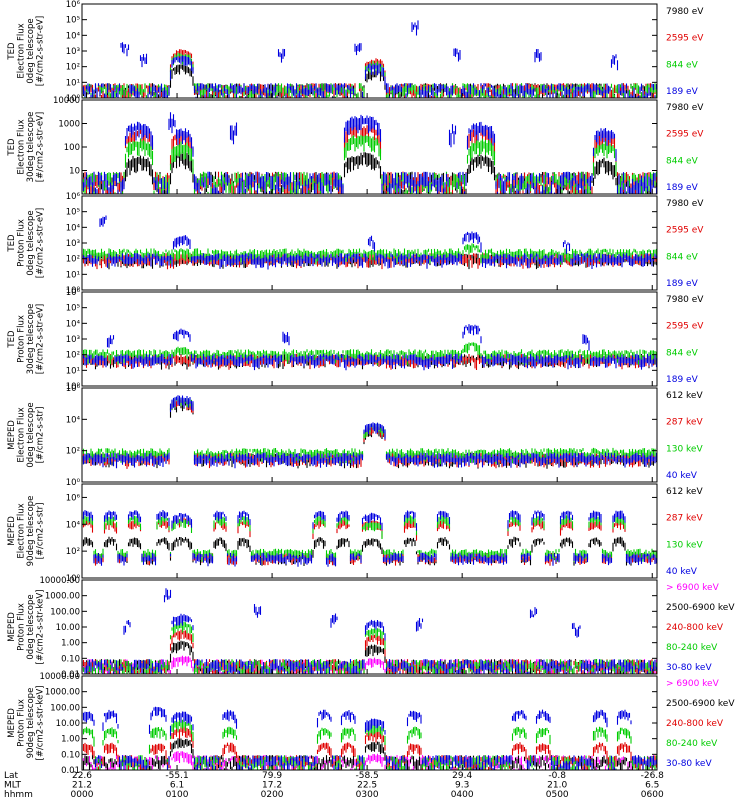 The width and height of the screenshot is (750, 800). I want to click on legend-entry: 240-800 keV, so click(695, 724).